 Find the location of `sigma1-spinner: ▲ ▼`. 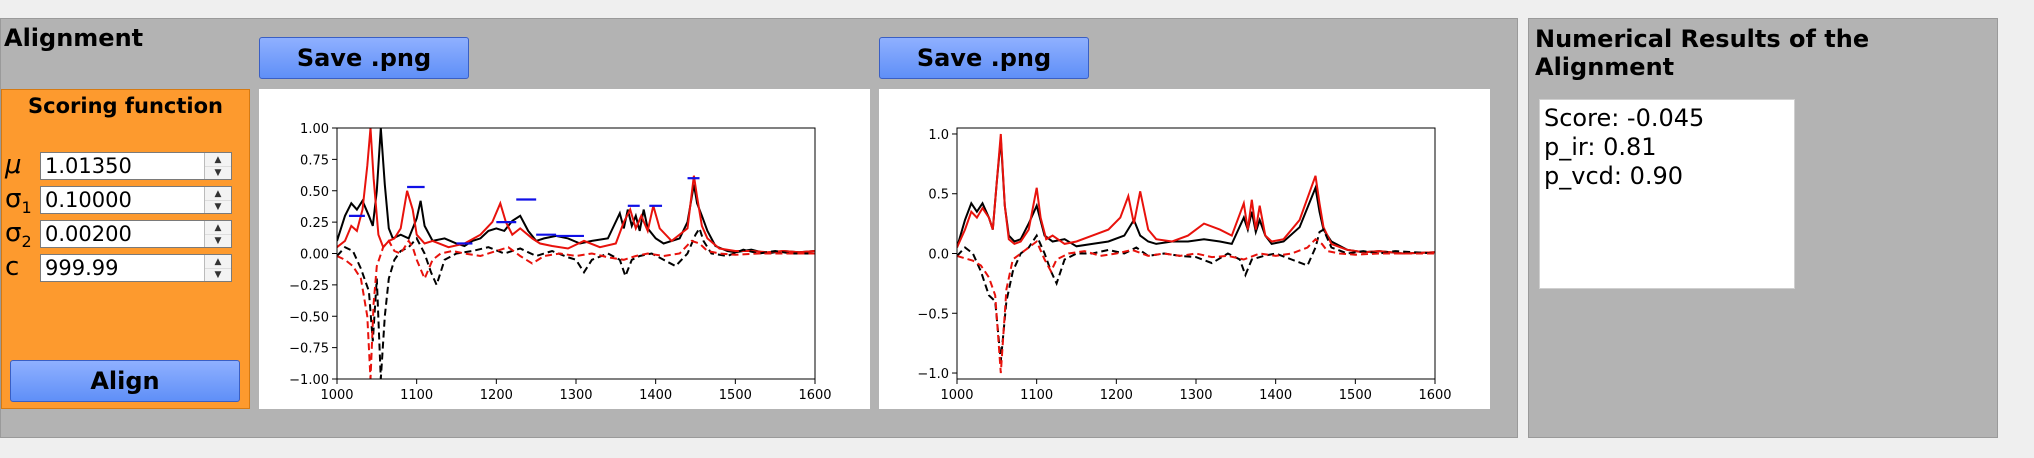

sigma1-spinner: ▲ ▼ is located at coordinates (217, 200).